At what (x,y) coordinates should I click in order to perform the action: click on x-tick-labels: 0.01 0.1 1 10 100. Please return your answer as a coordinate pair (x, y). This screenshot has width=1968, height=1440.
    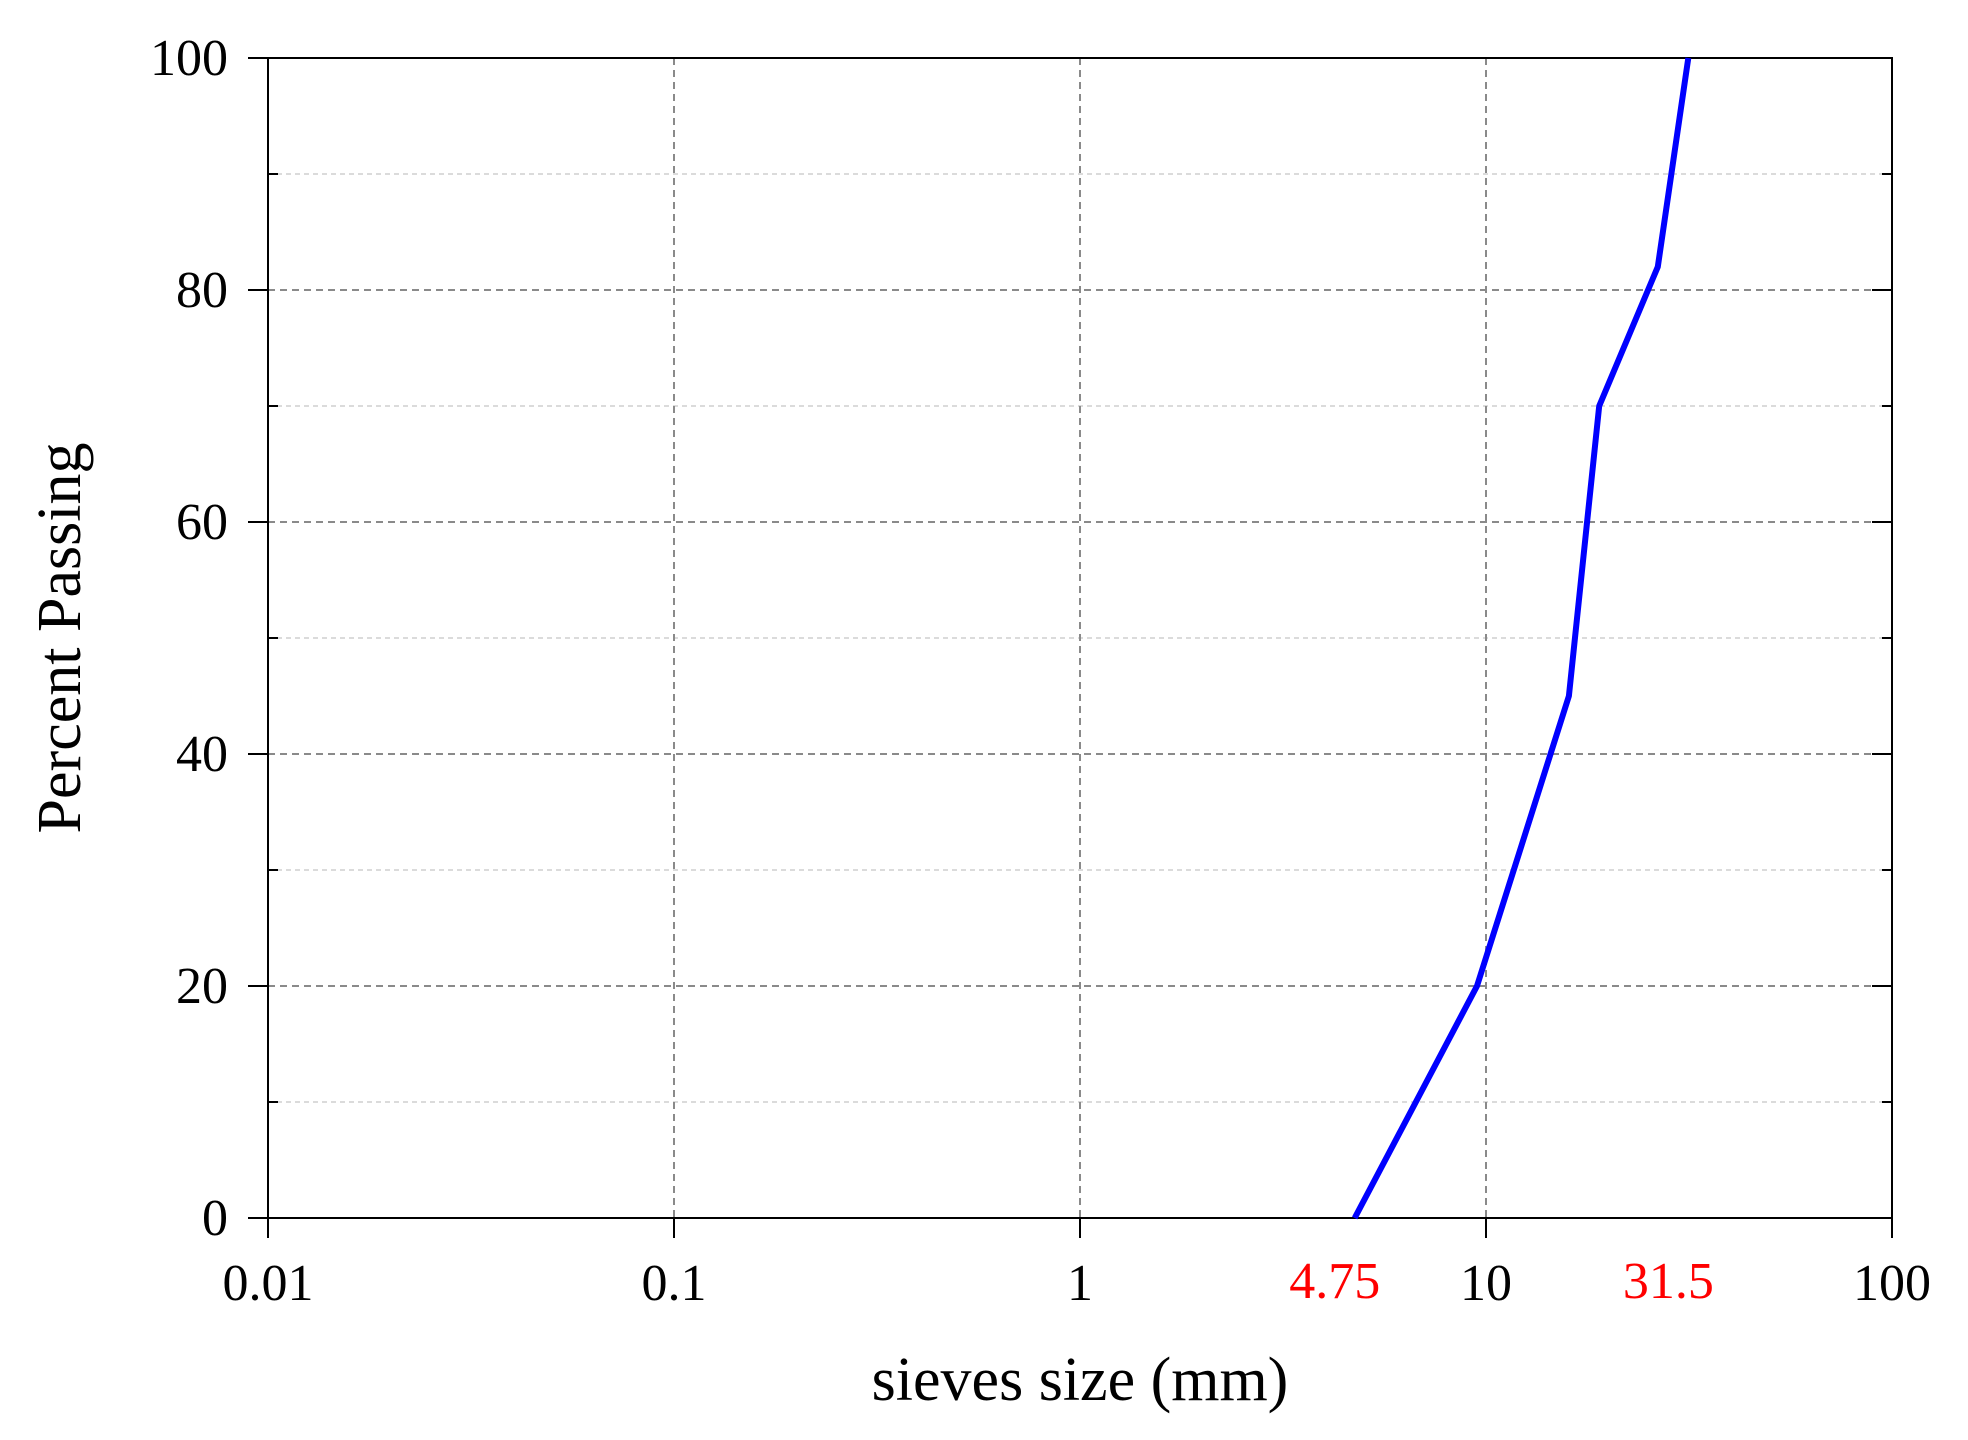
    Looking at the image, I should click on (1077, 1283).